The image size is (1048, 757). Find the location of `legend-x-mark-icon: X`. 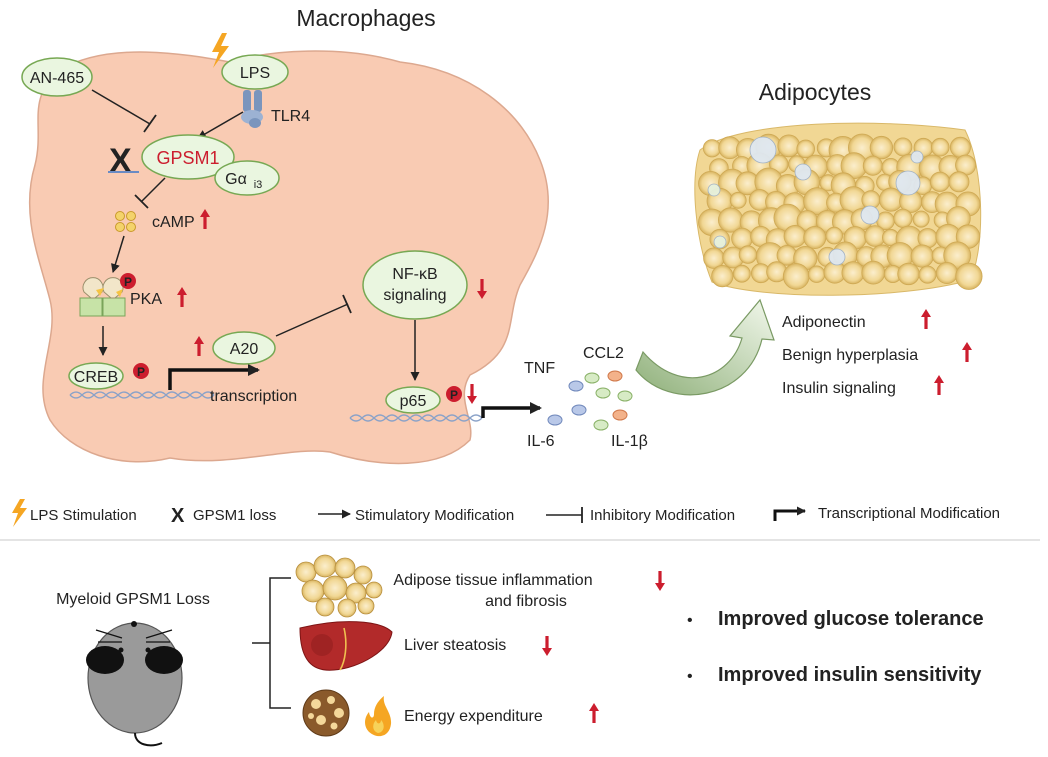

legend-x-mark-icon: X is located at coordinates (178, 516).